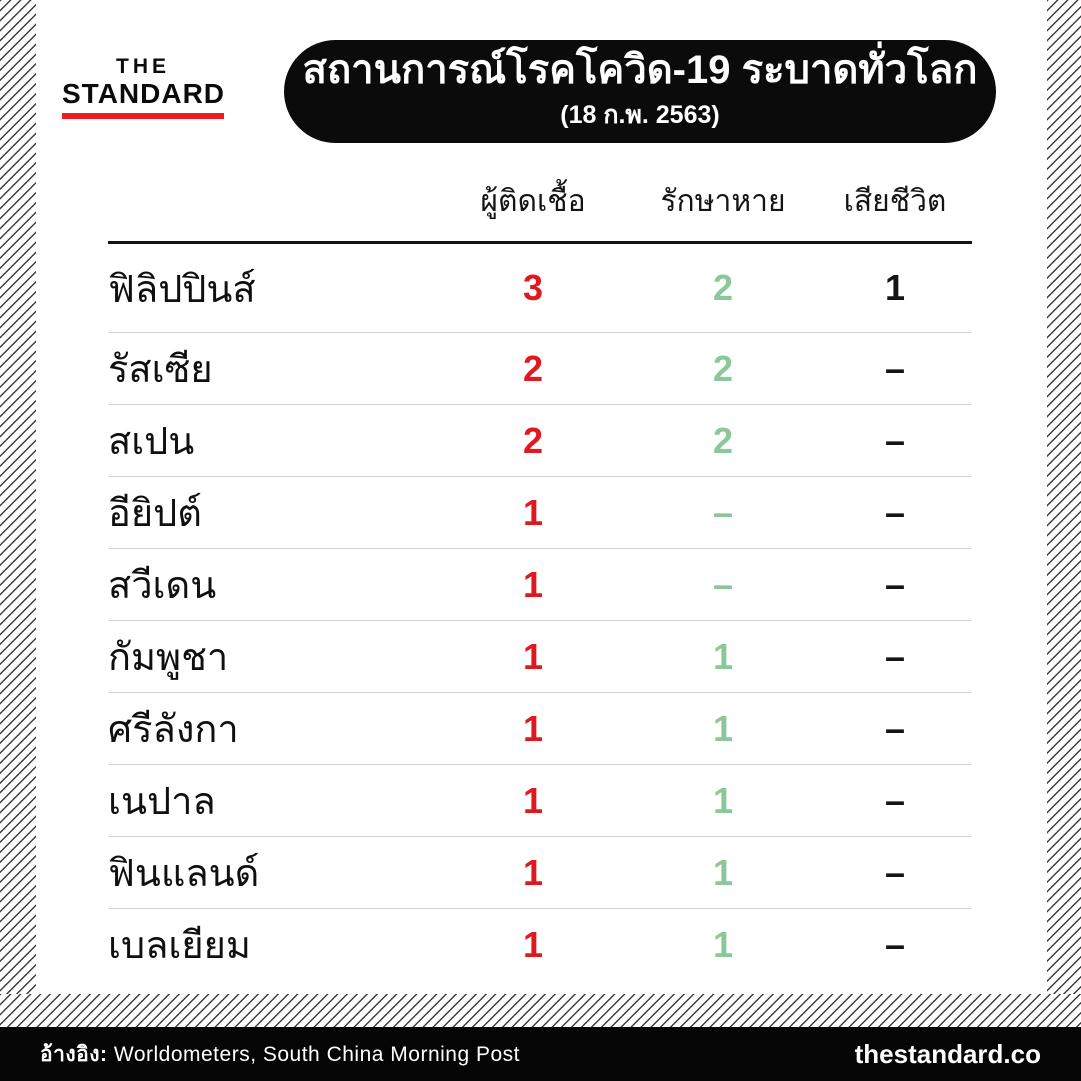 The width and height of the screenshot is (1081, 1081). Describe the element at coordinates (895, 201) in the screenshot. I see `column-header-deaths: เสียชีวิต` at that location.